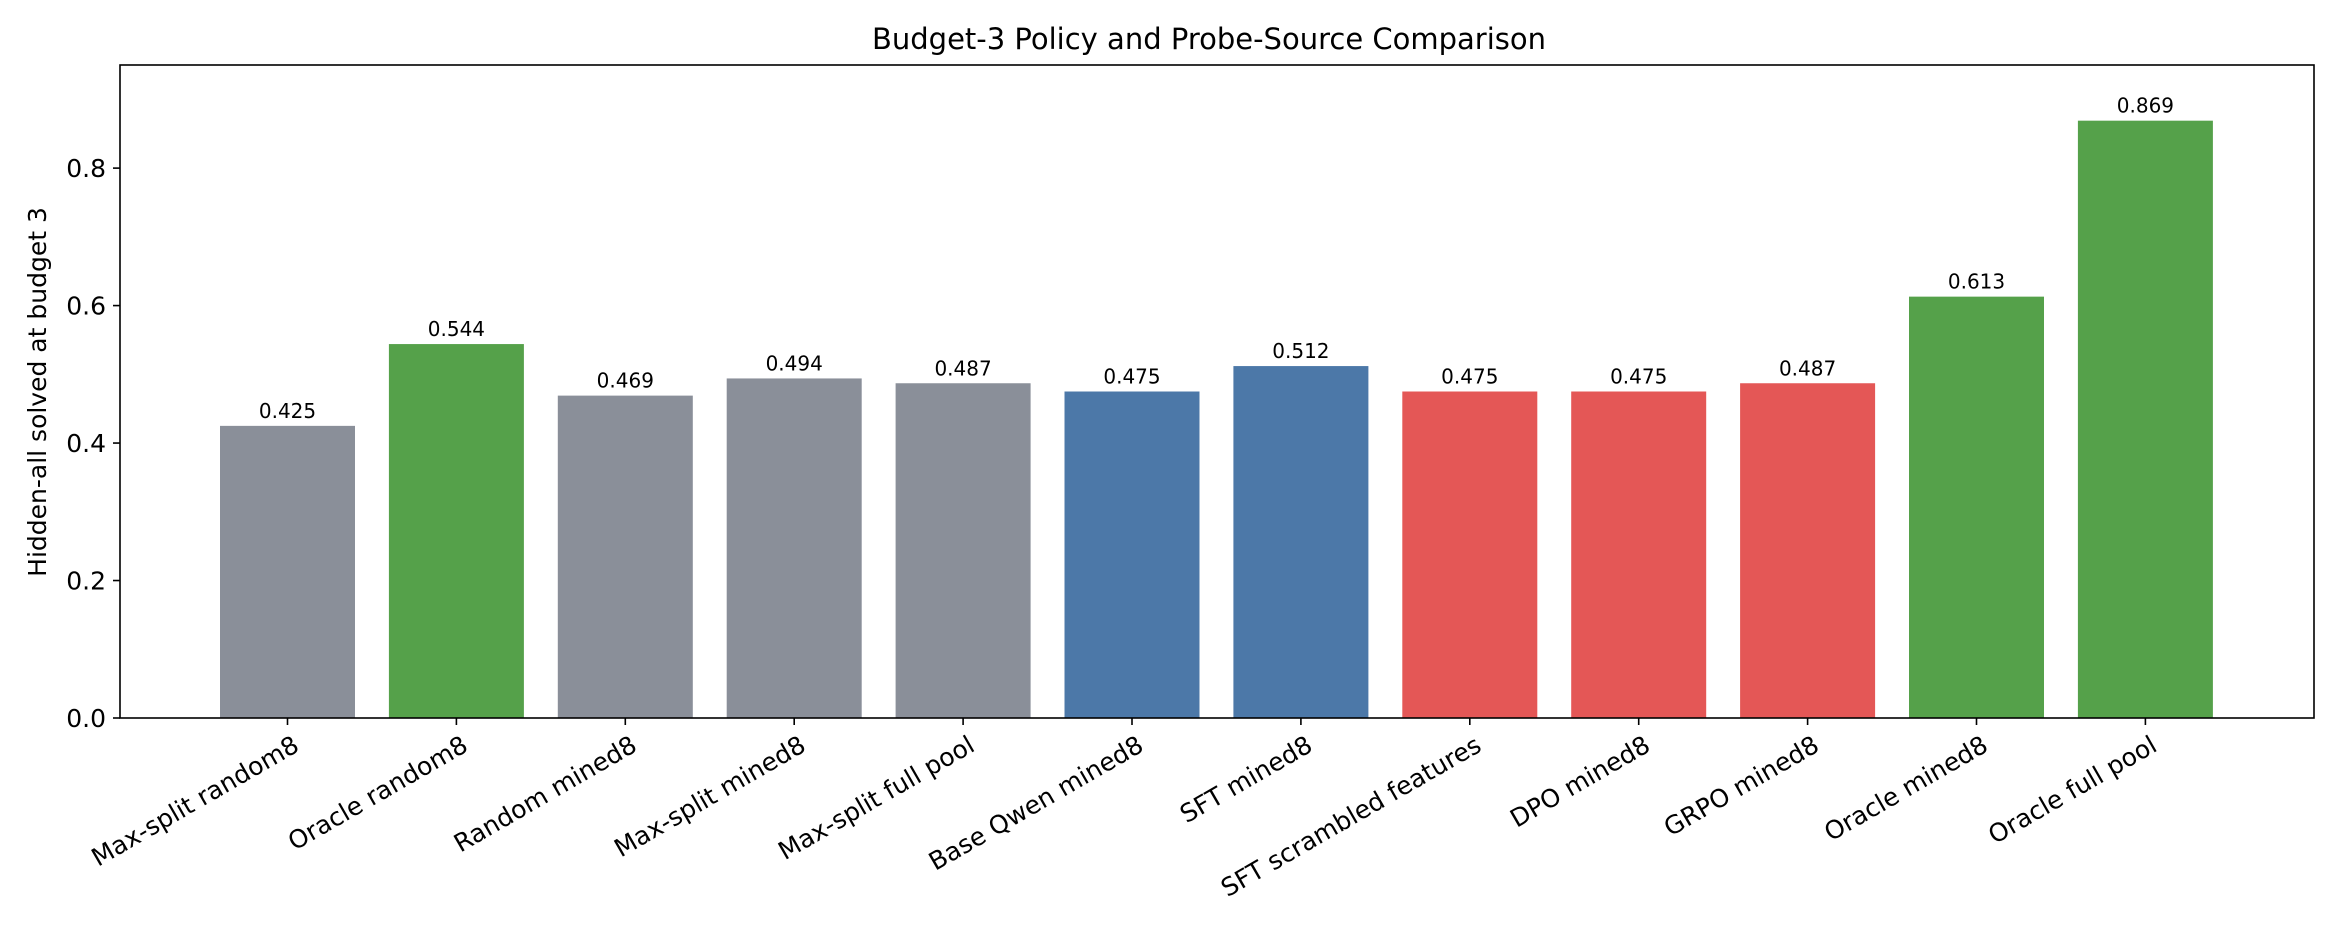  What do you see at coordinates (37, 392) in the screenshot?
I see `y-axis-label: Hidden-all solved at budget 3` at bounding box center [37, 392].